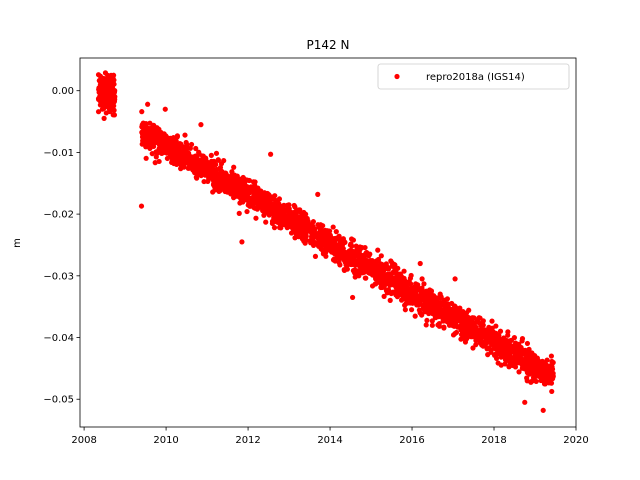 Image resolution: width=640 pixels, height=480 pixels. Describe the element at coordinates (575, 440) in the screenshot. I see `x-tick-label: 2020` at that location.